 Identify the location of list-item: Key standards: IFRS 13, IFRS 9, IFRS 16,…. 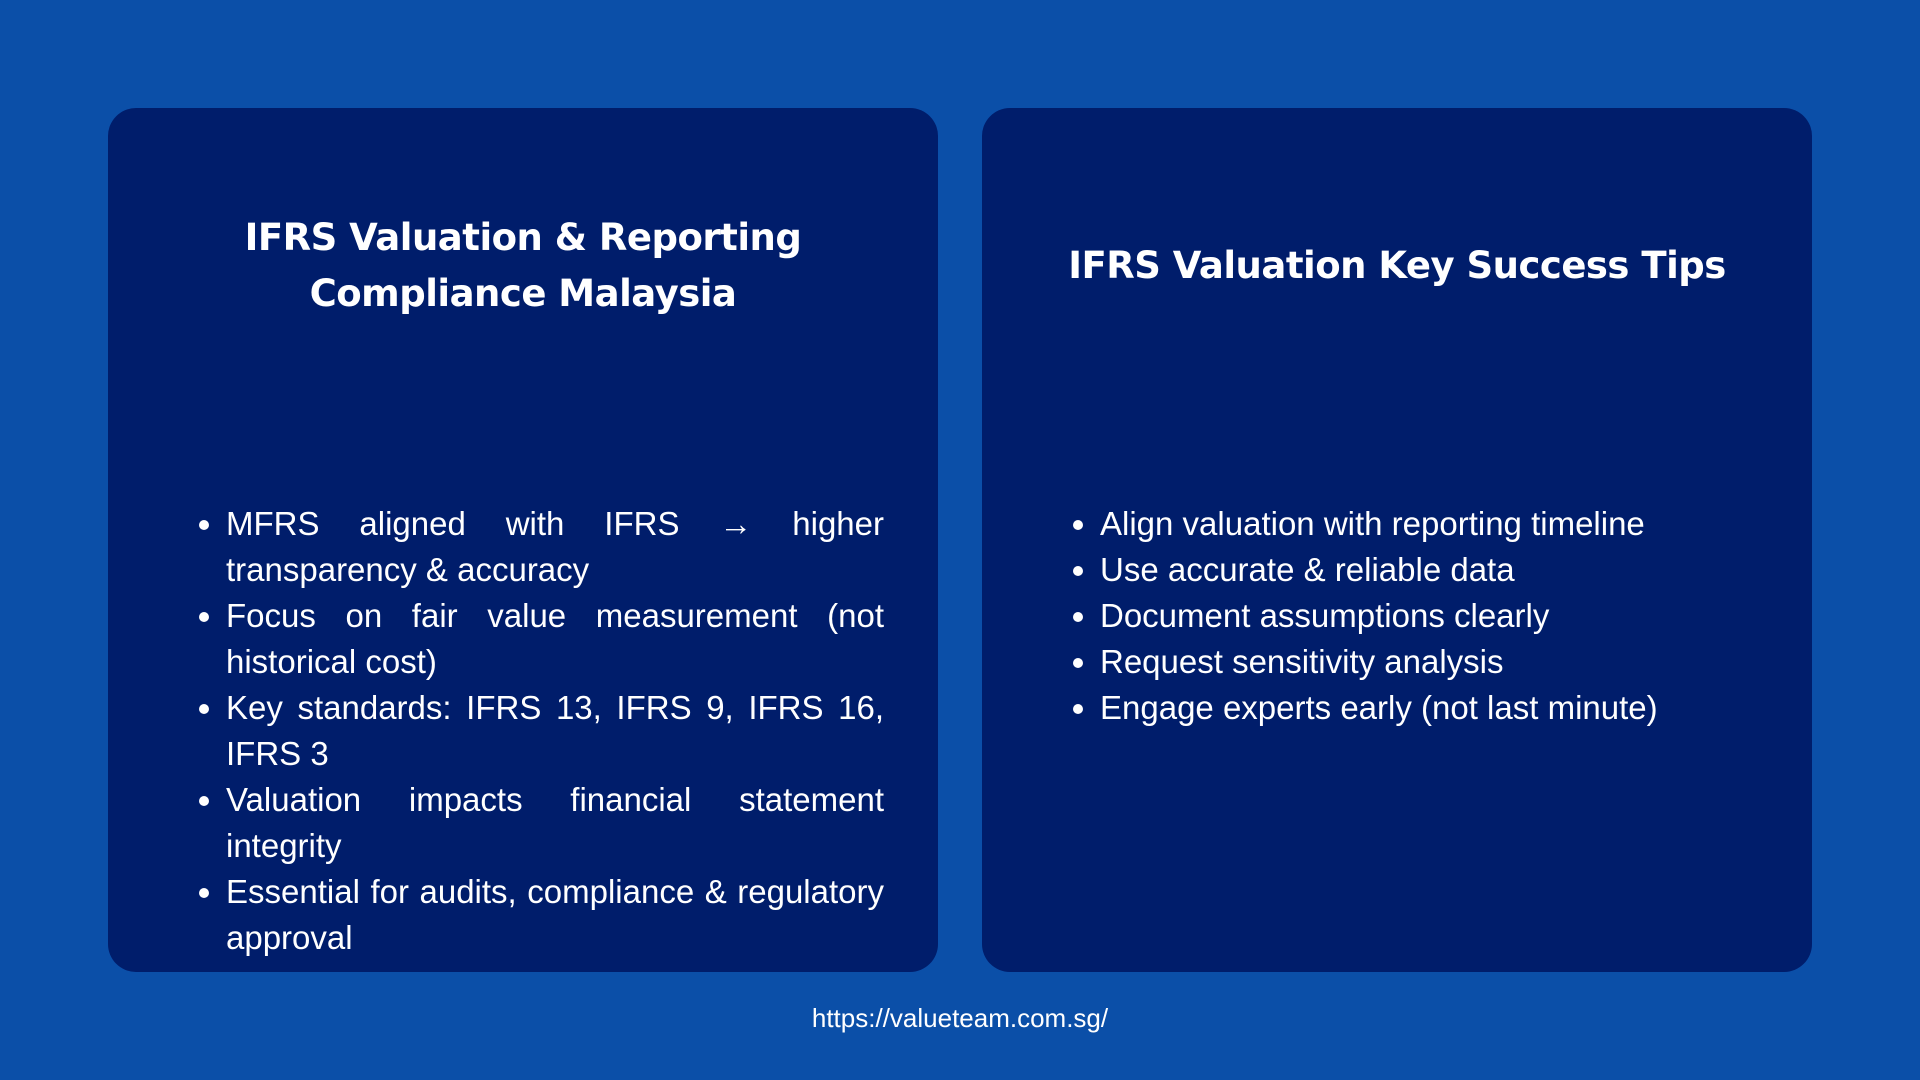
(555, 731).